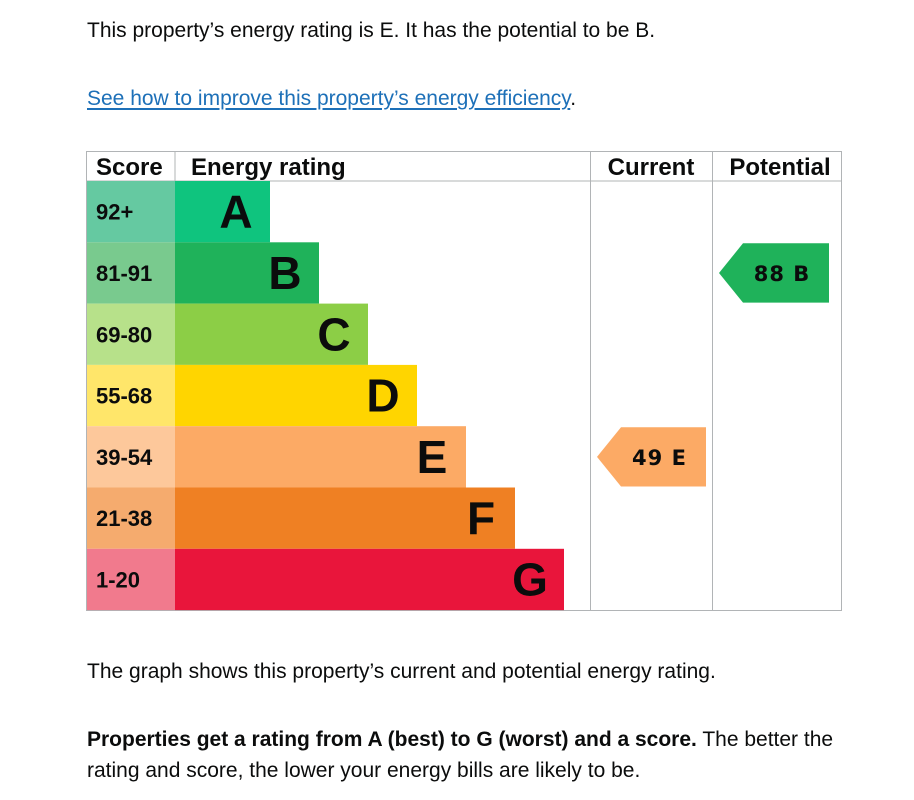  I want to click on band-letter-d: D, so click(382, 396).